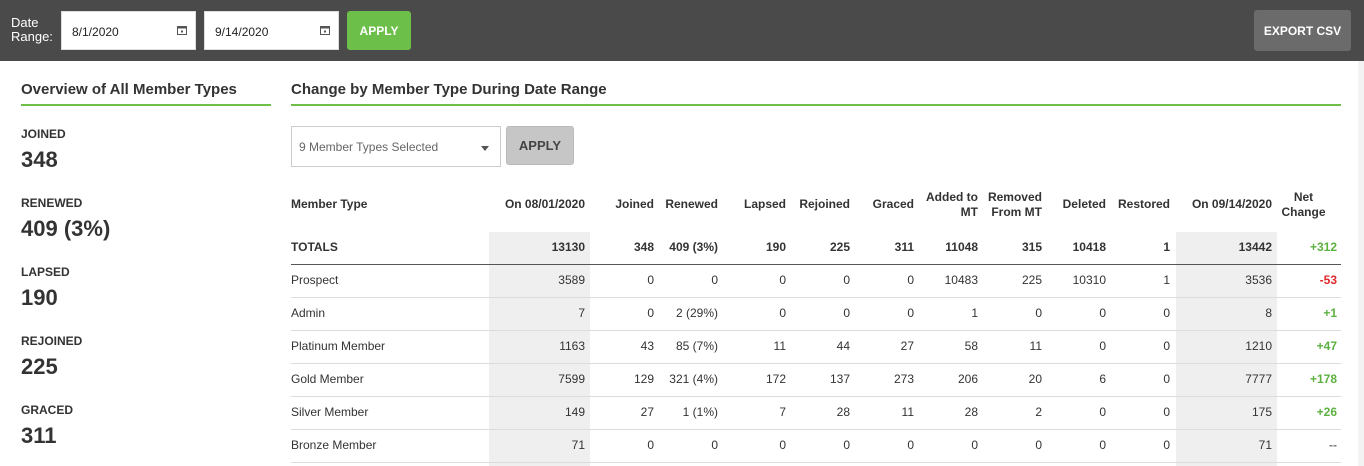 This screenshot has width=1364, height=466. What do you see at coordinates (45, 272) in the screenshot?
I see `stat-label-lapsed: LAPSED` at bounding box center [45, 272].